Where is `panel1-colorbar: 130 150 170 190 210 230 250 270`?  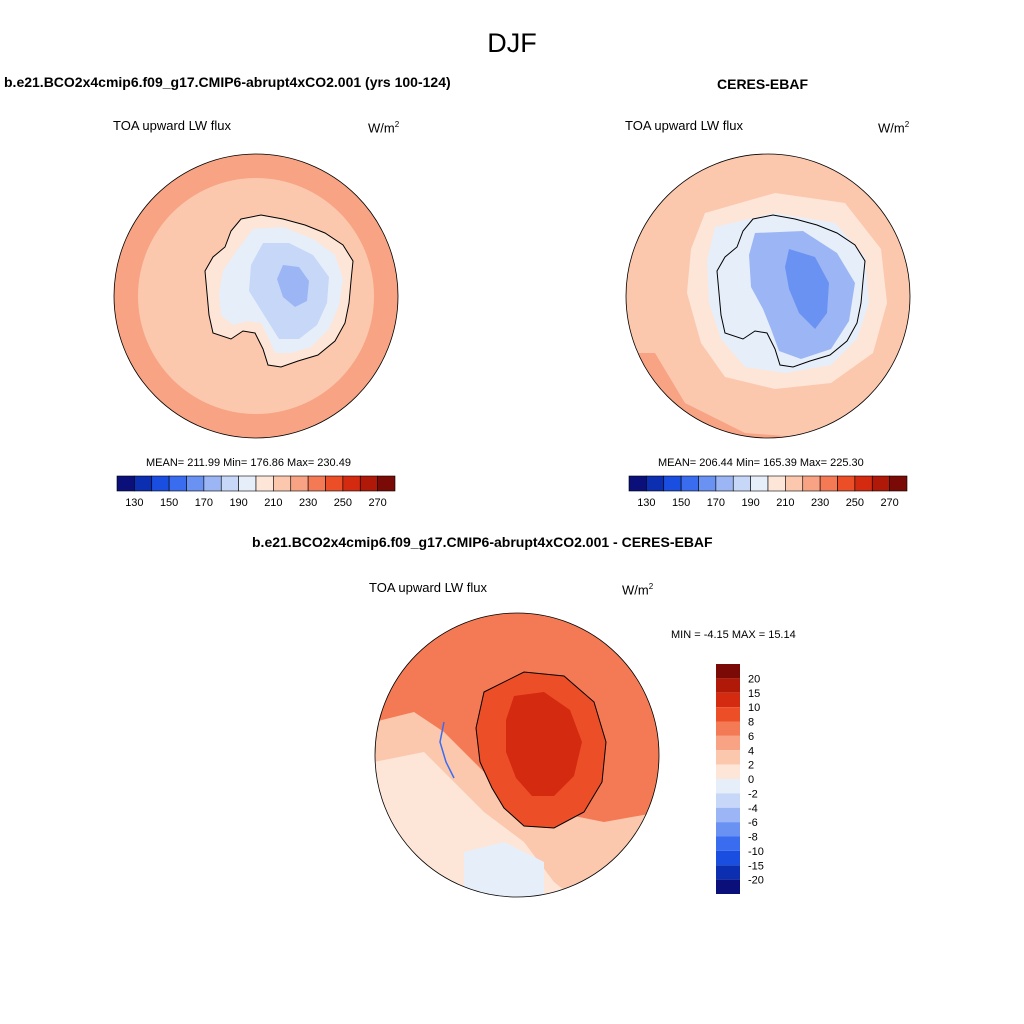 panel1-colorbar: 130 150 170 190 210 230 250 270 is located at coordinates (256, 492).